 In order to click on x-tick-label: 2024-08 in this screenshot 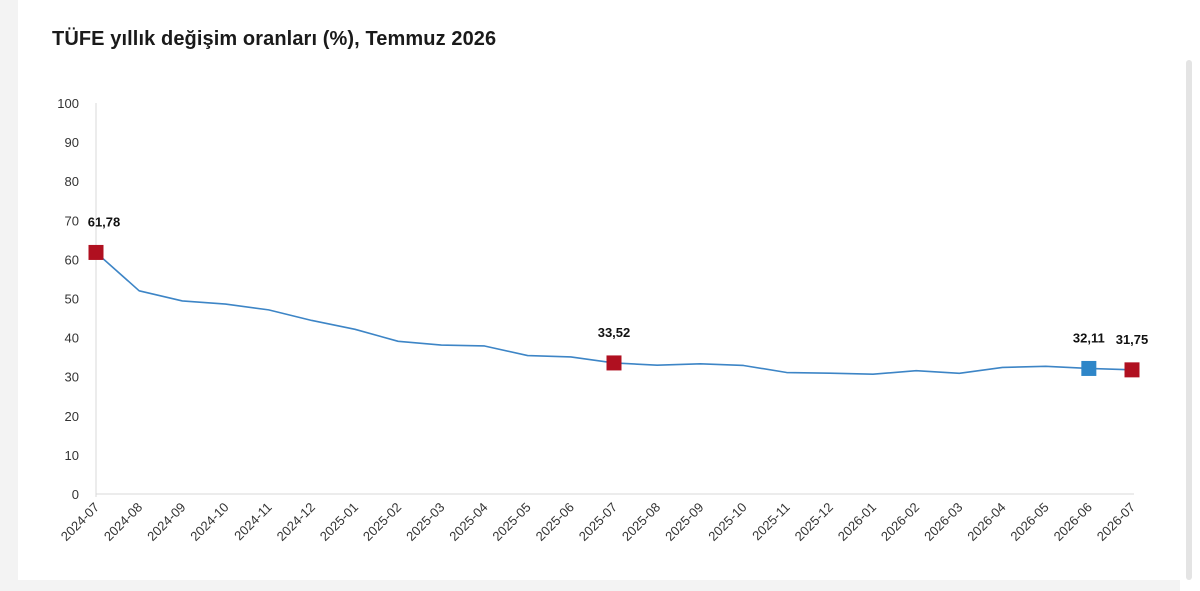, I will do `click(123, 522)`.